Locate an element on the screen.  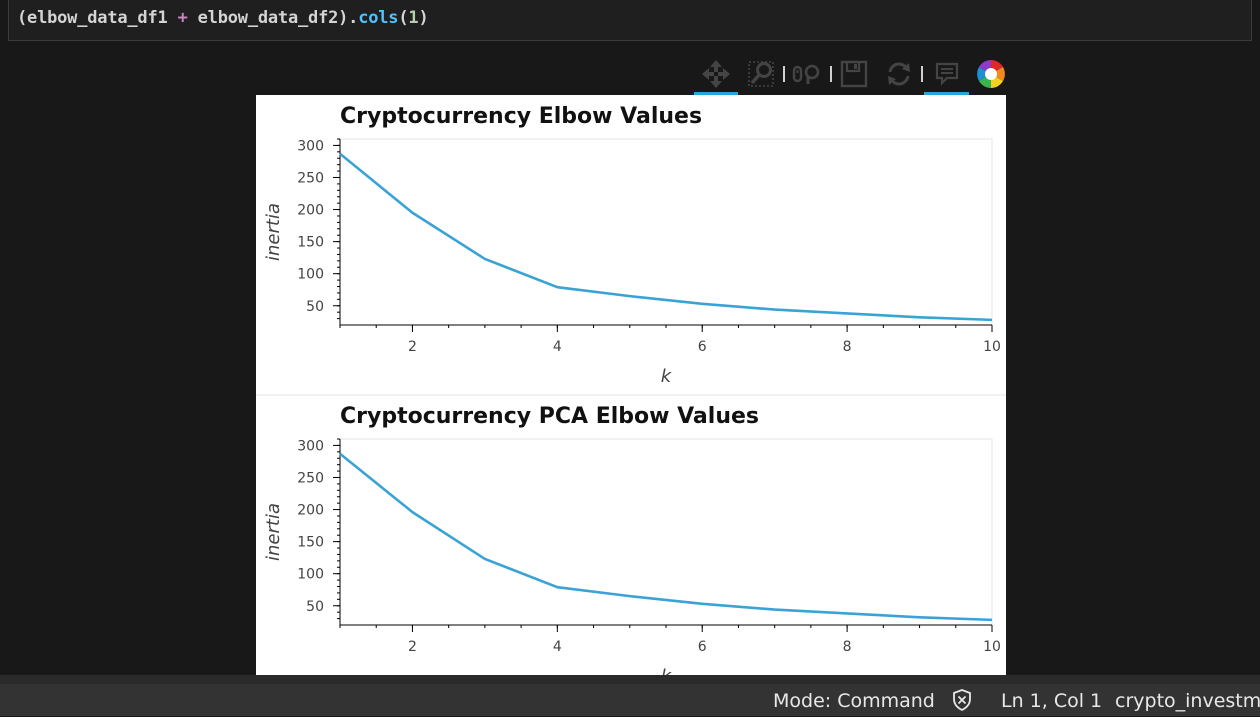
shield-icon is located at coordinates (962, 702).